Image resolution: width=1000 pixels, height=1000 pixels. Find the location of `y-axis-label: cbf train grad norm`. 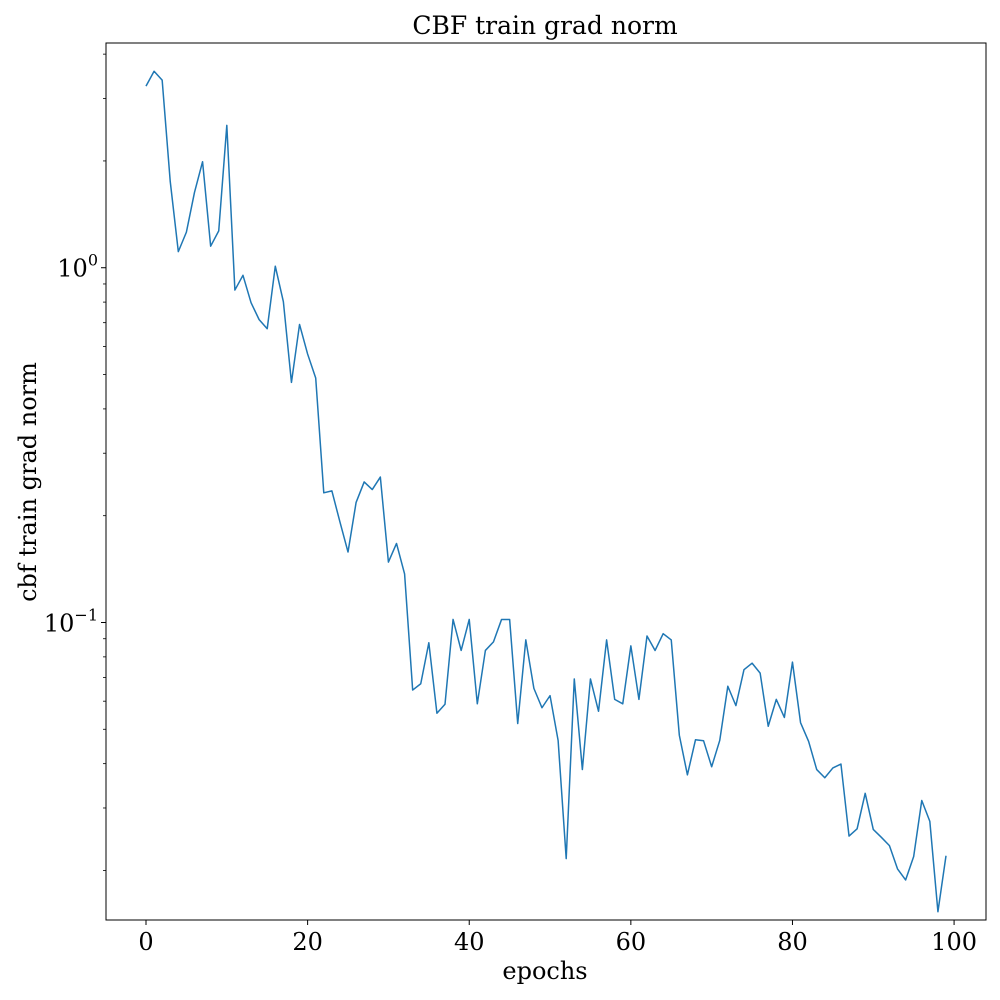

y-axis-label: cbf train grad norm is located at coordinates (28, 482).